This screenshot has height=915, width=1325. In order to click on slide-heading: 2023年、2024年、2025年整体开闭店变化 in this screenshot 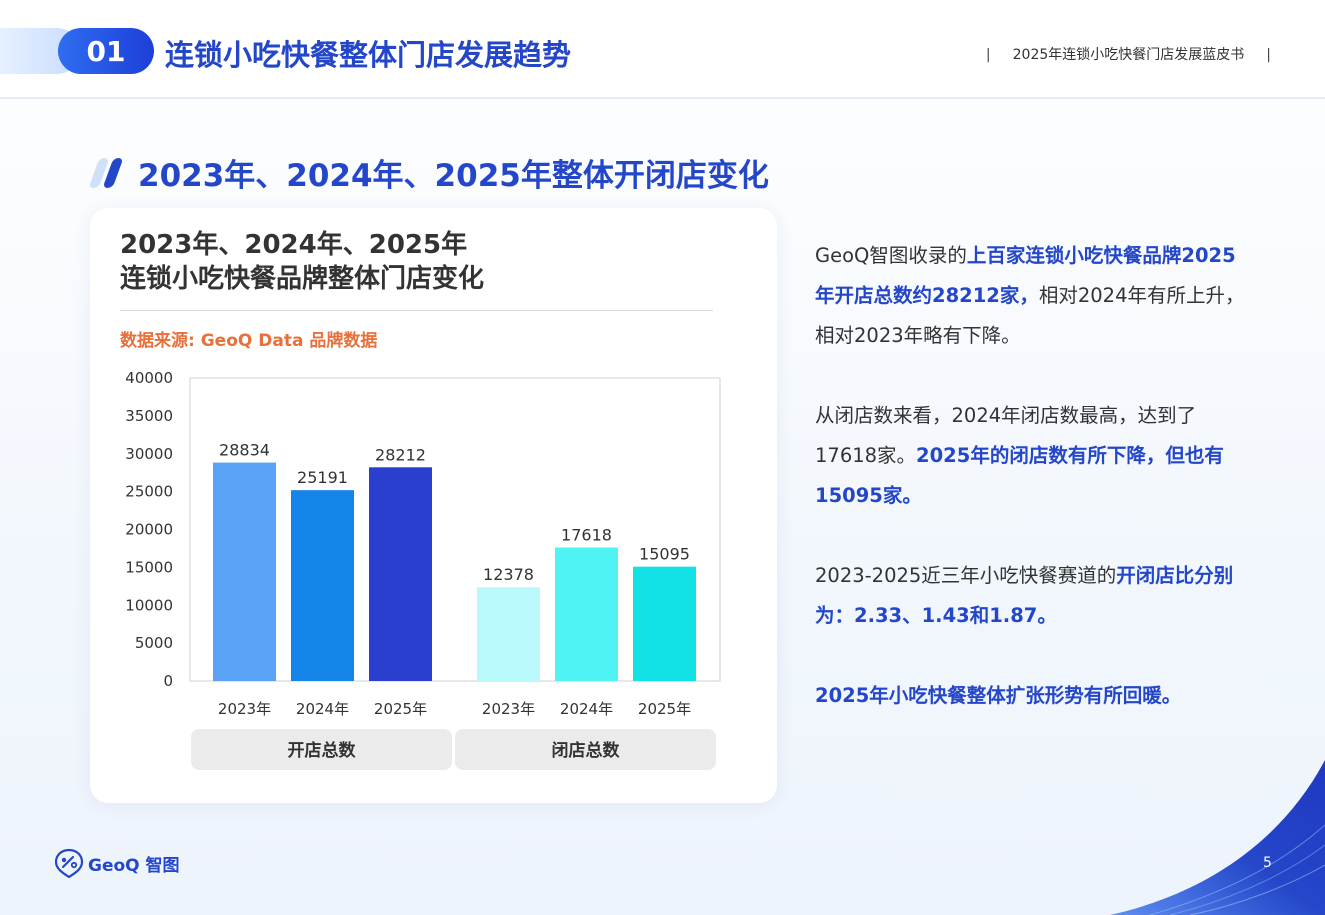, I will do `click(428, 172)`.